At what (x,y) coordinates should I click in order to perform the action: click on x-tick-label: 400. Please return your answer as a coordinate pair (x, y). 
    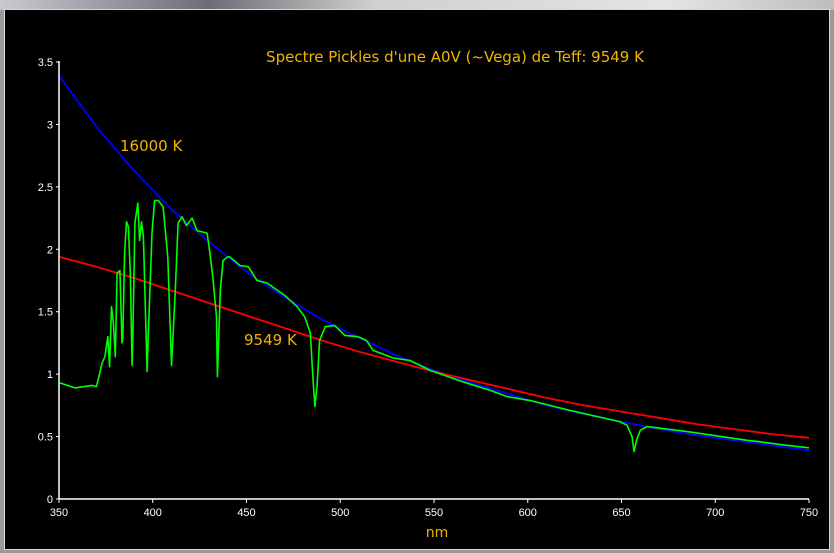
    Looking at the image, I should click on (153, 513).